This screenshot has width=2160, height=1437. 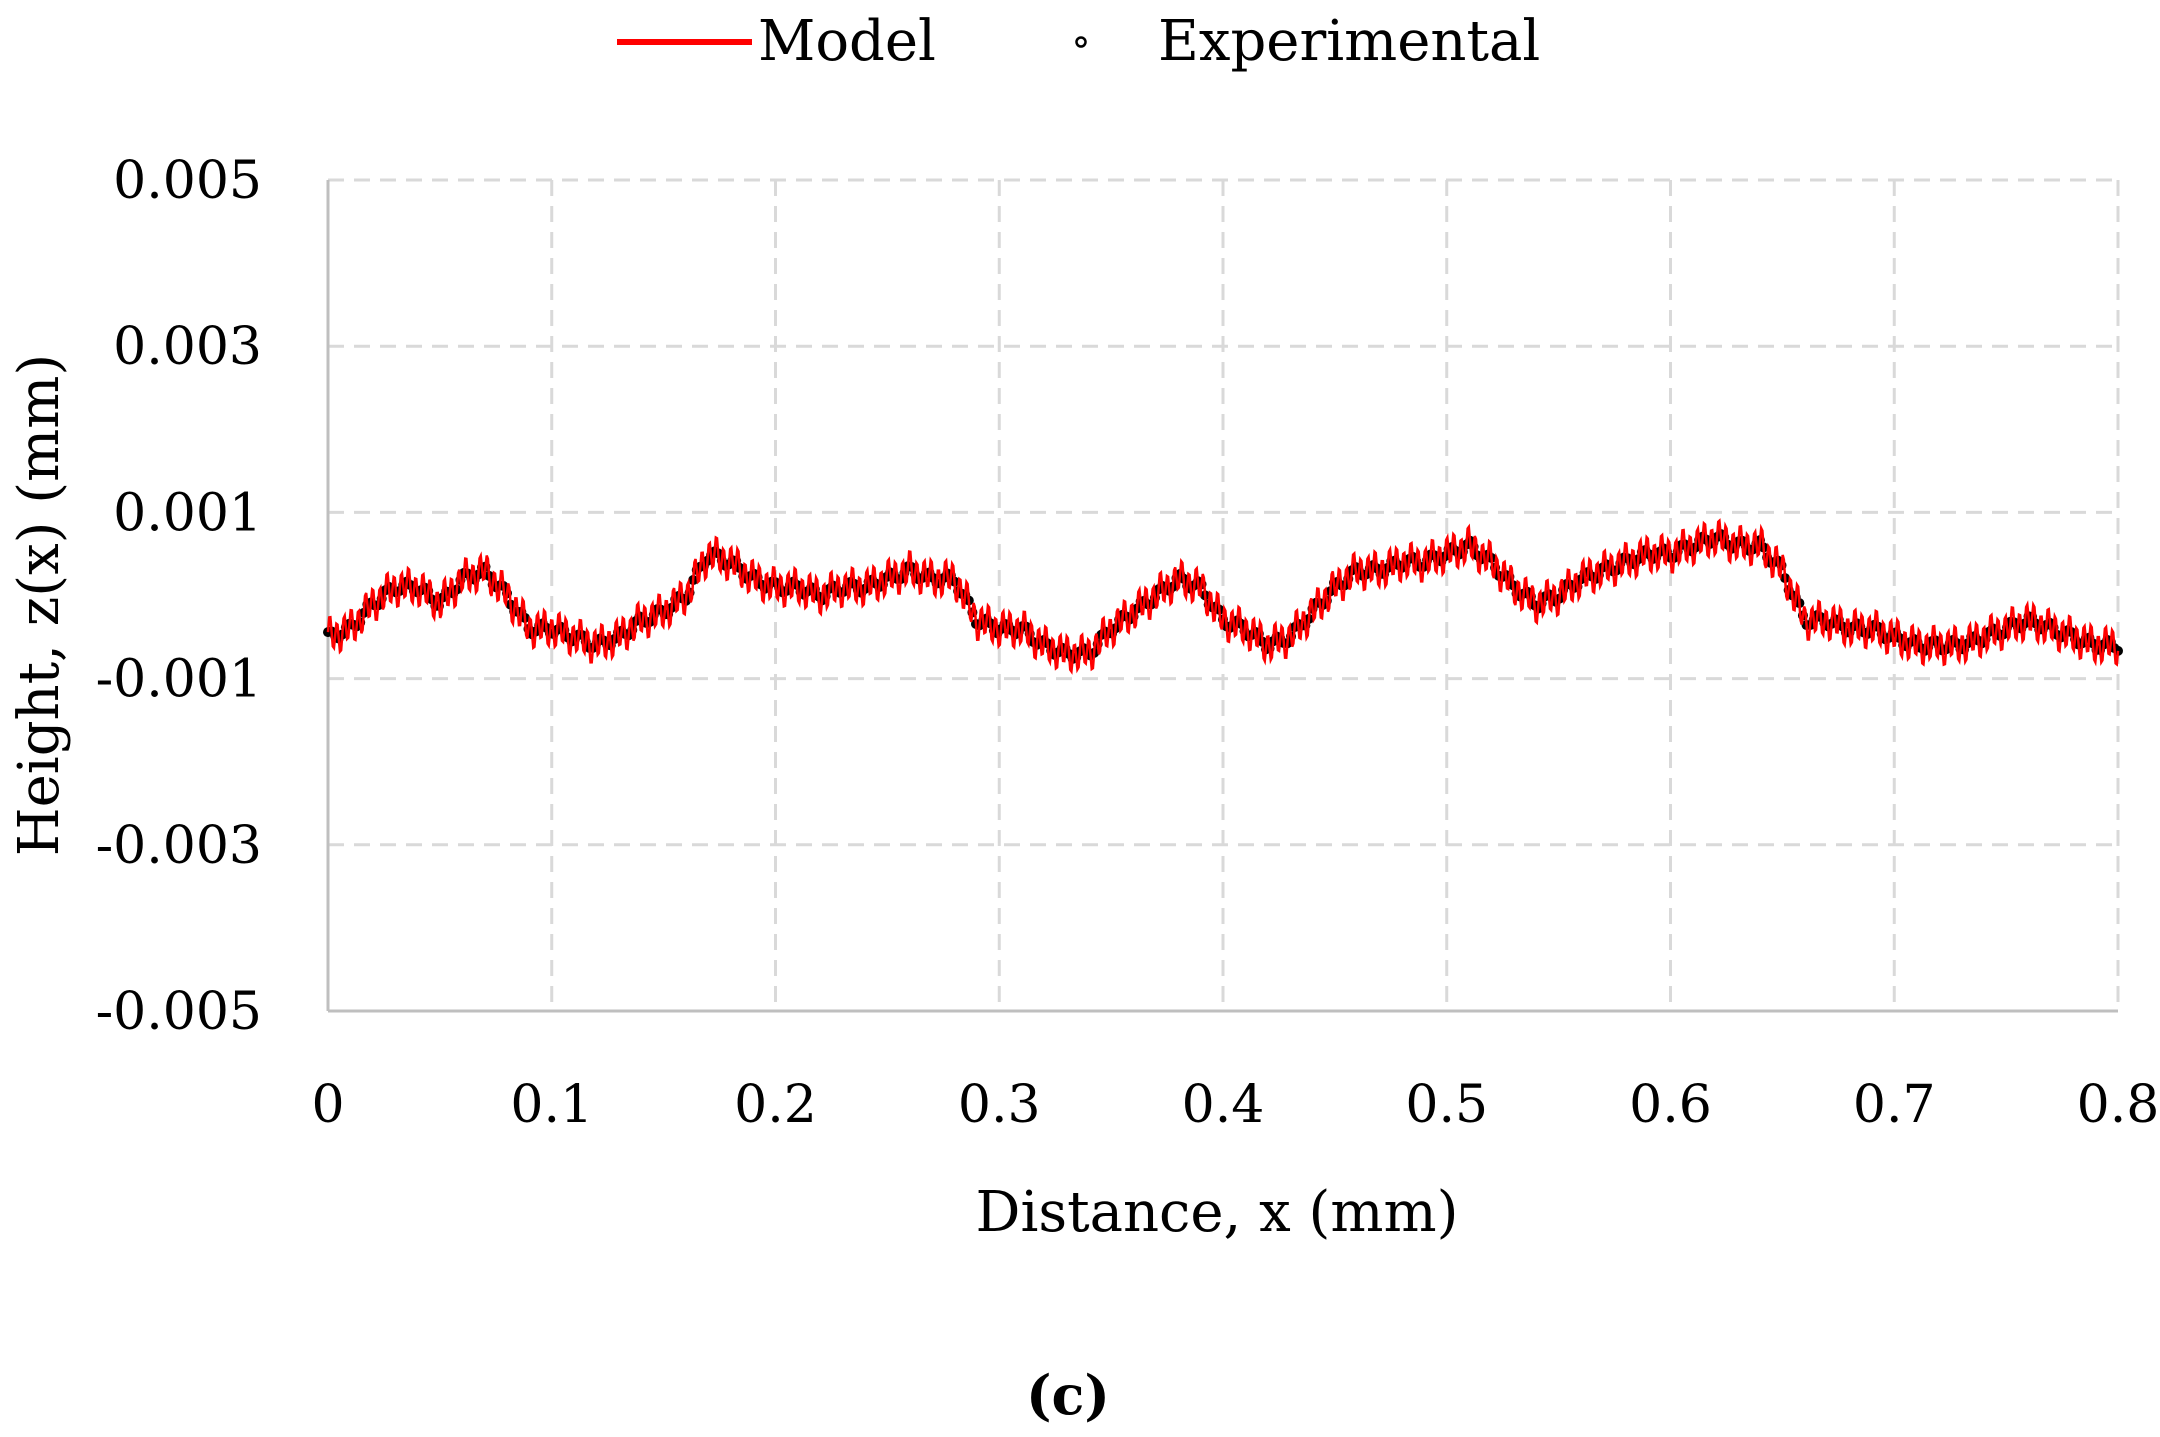 What do you see at coordinates (1223, 1105) in the screenshot?
I see `x-tick-label: 0.4` at bounding box center [1223, 1105].